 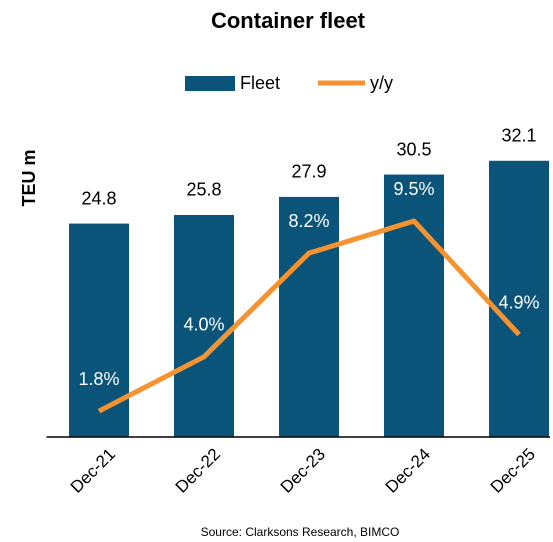 I want to click on data-label: 4.0%, so click(x=203, y=325).